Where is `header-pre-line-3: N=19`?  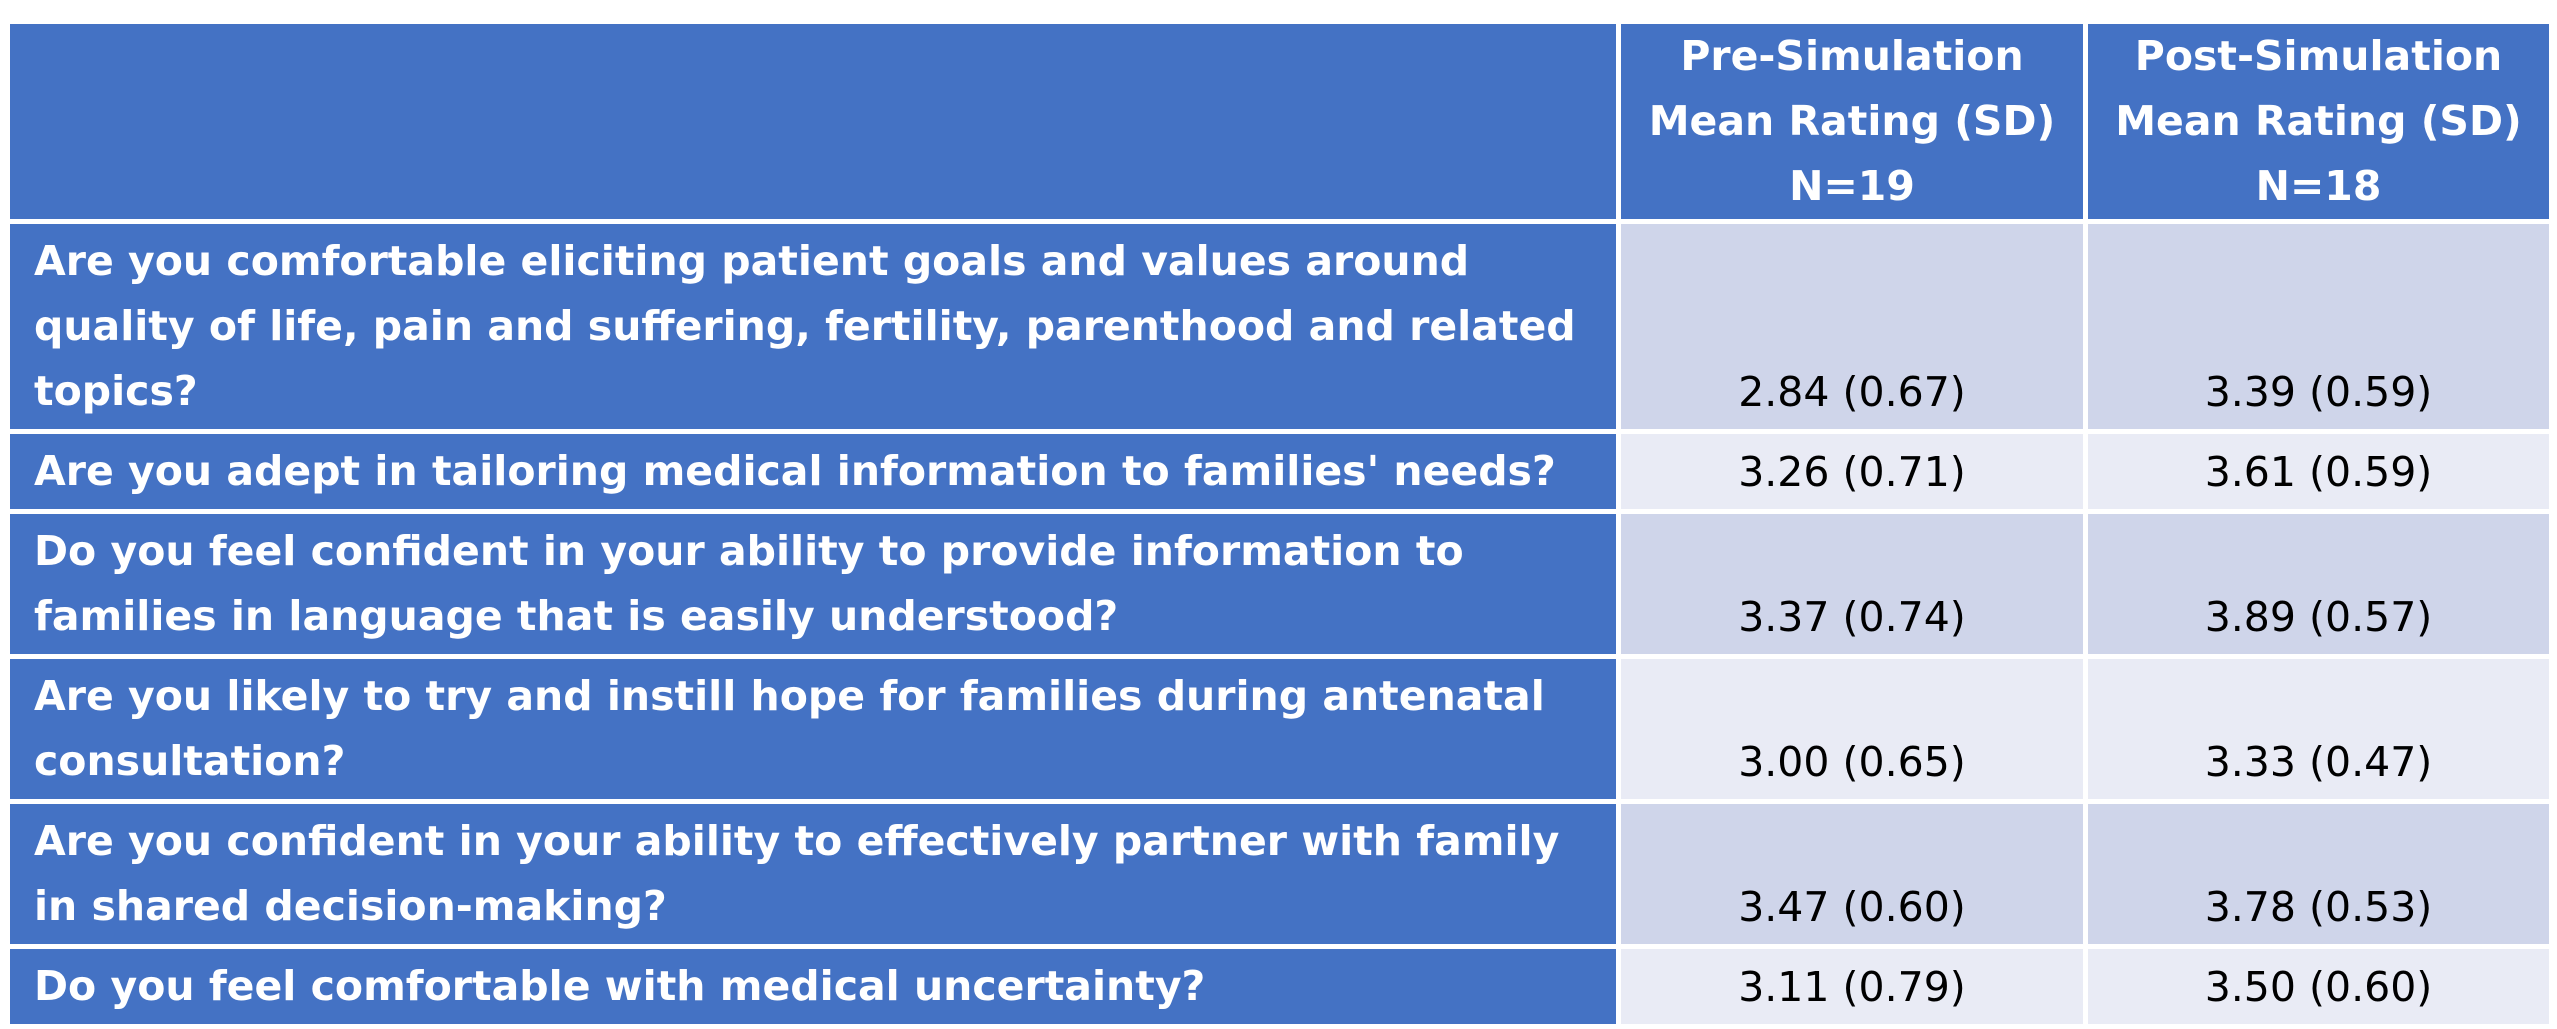 header-pre-line-3: N=19 is located at coordinates (1852, 186).